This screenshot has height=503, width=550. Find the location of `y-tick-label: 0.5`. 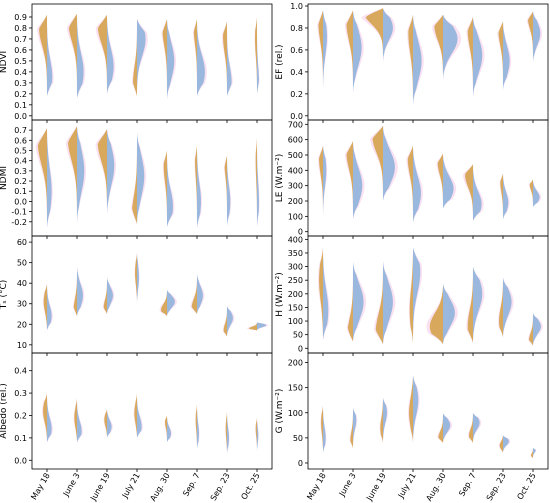

y-tick-label: 0.5 is located at coordinates (20, 151).